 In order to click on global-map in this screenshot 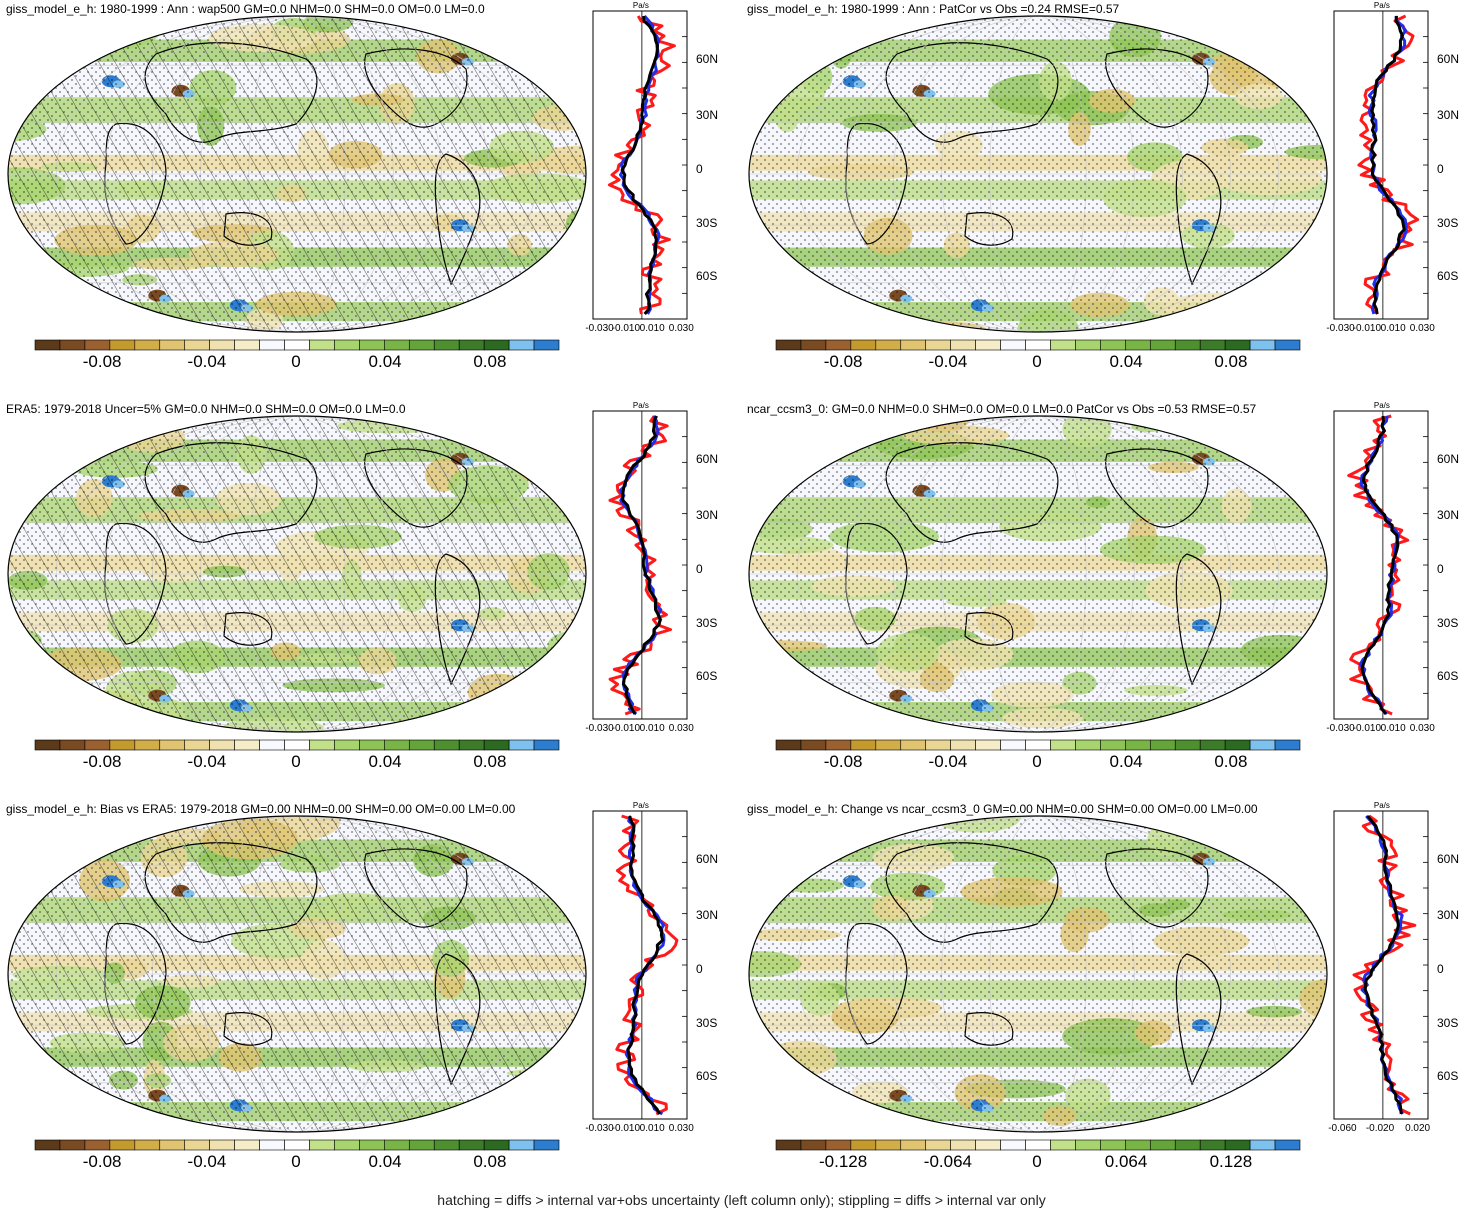, I will do `click(1038, 174)`.